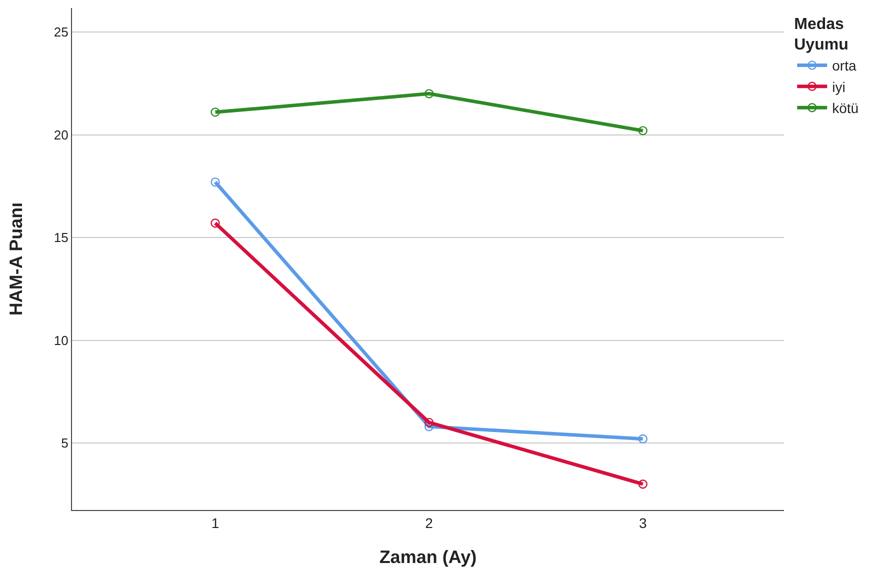 The height and width of the screenshot is (583, 871). What do you see at coordinates (61, 340) in the screenshot?
I see `y-tick-label: 10` at bounding box center [61, 340].